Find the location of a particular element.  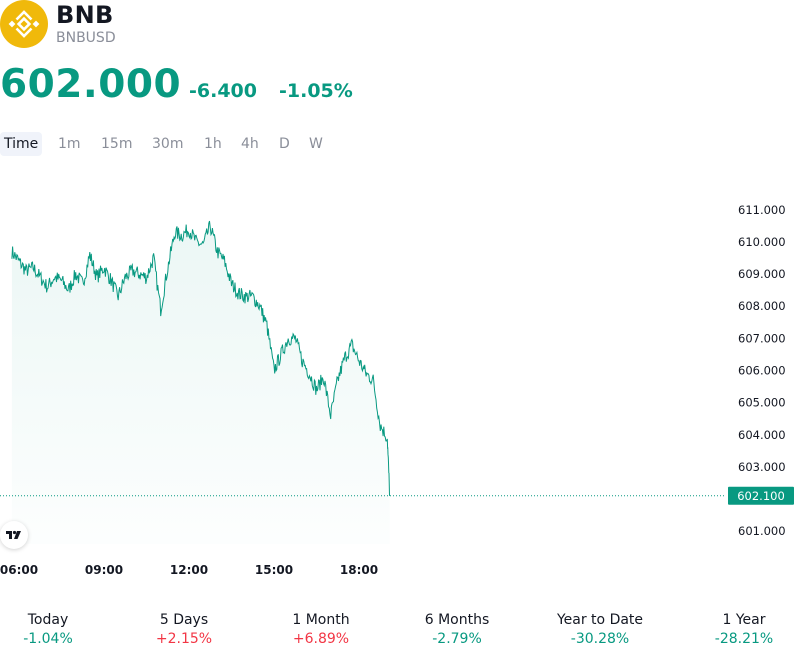

tradingview-mark-icon is located at coordinates (13, 534).